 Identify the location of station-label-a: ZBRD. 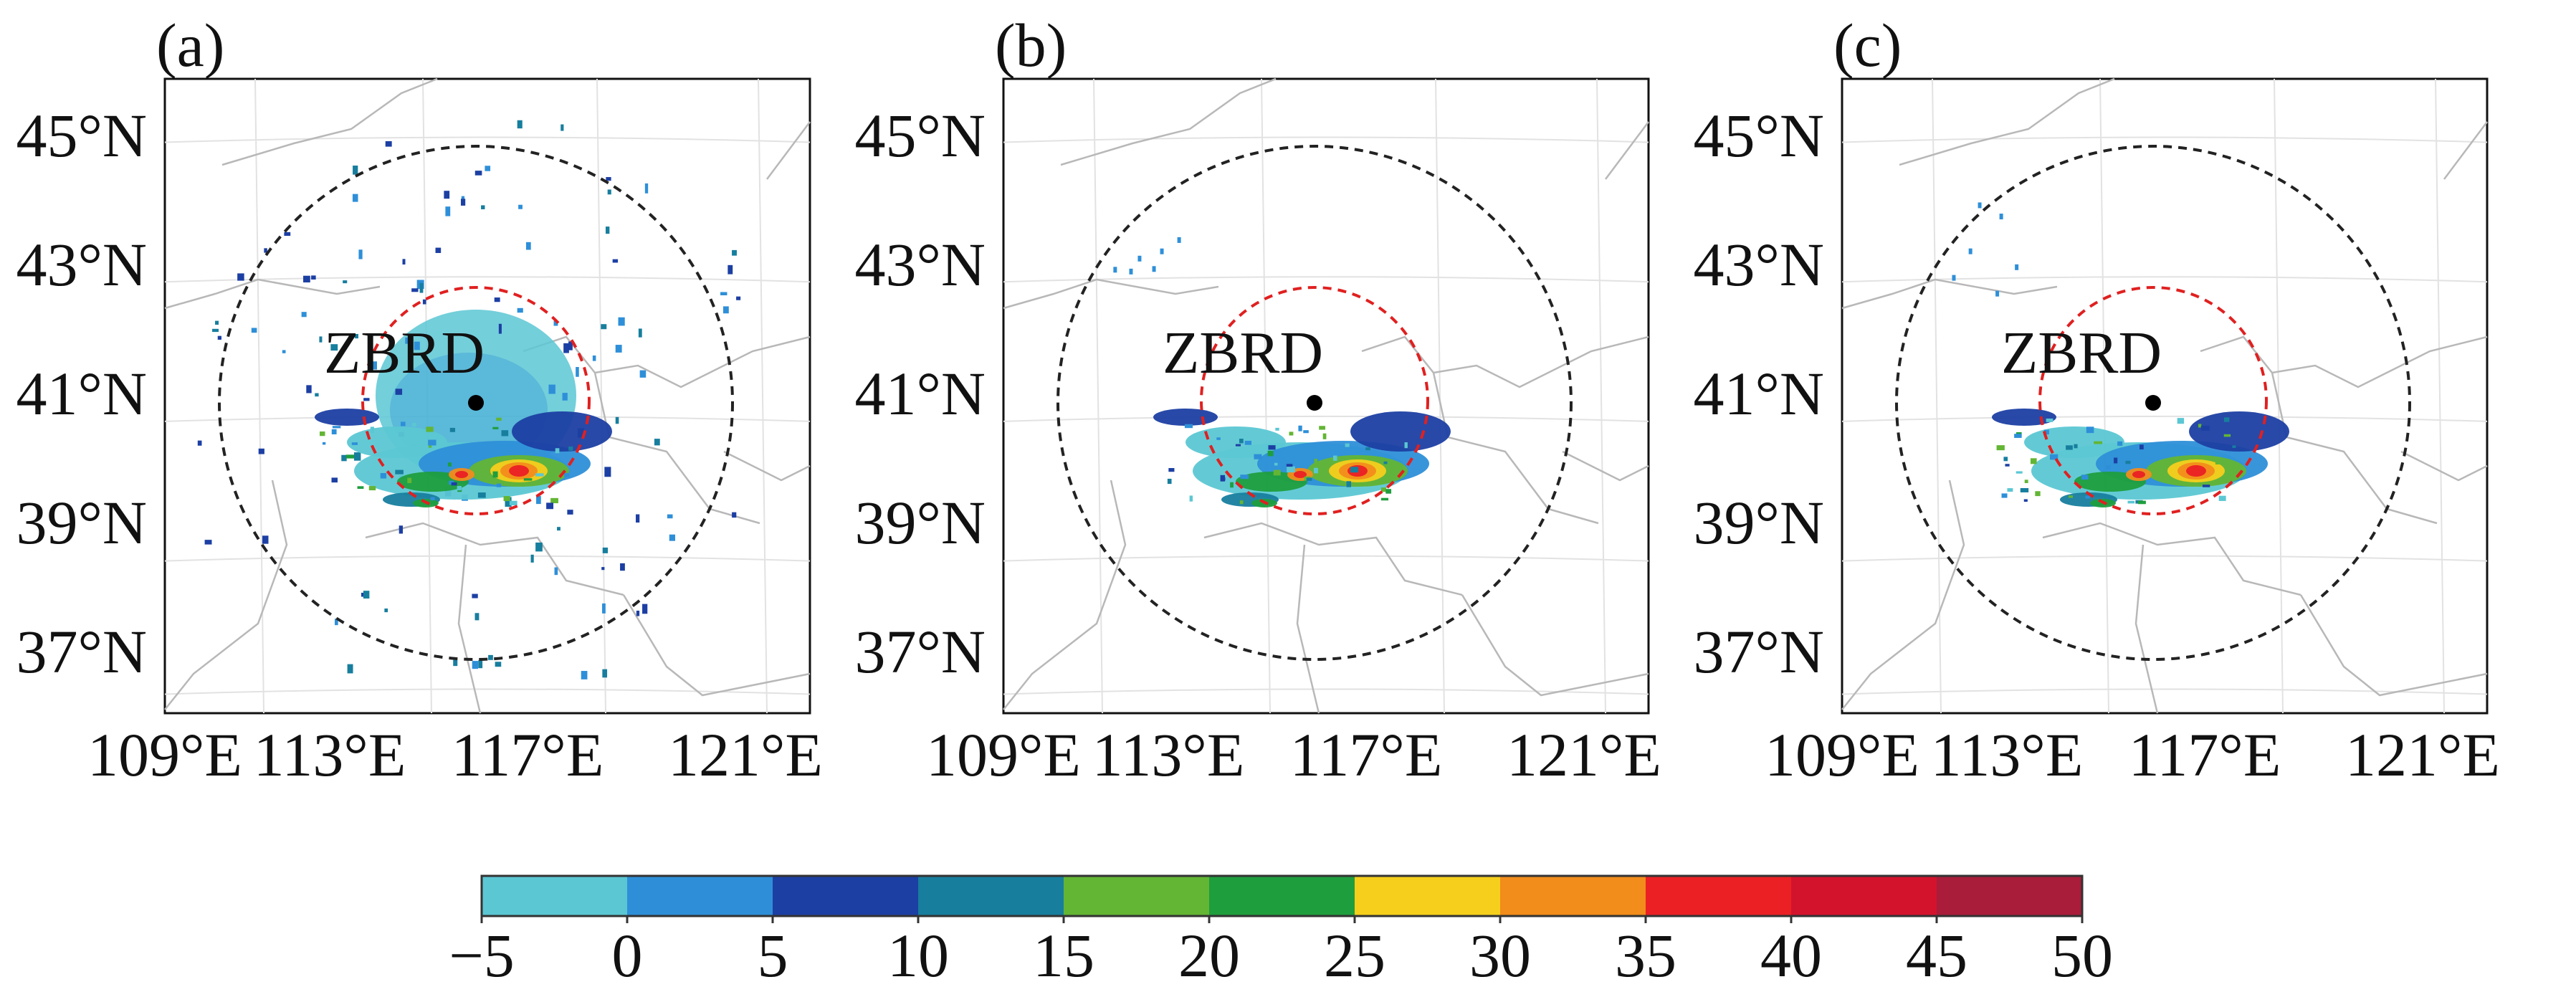
(404, 353).